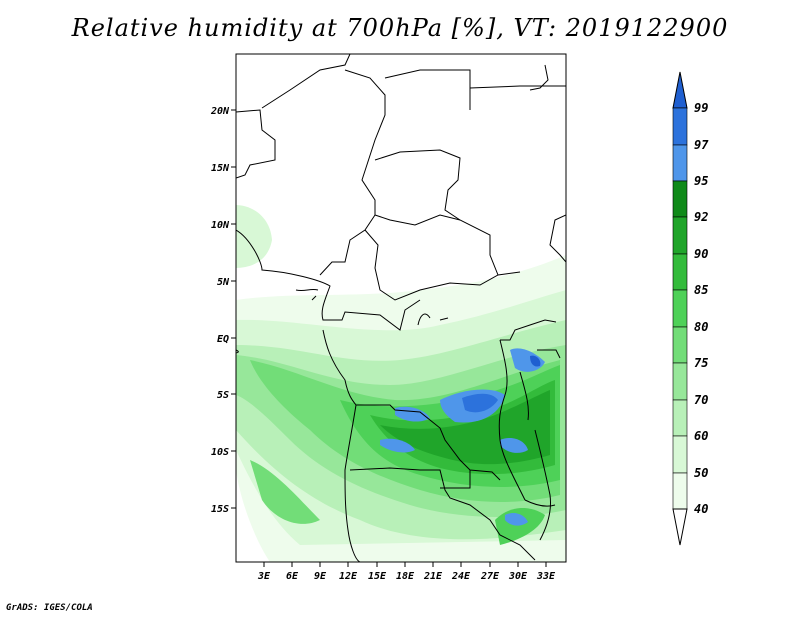 This screenshot has width=800, height=618. Describe the element at coordinates (701, 108) in the screenshot. I see `colorbar-label-99: 99` at that location.